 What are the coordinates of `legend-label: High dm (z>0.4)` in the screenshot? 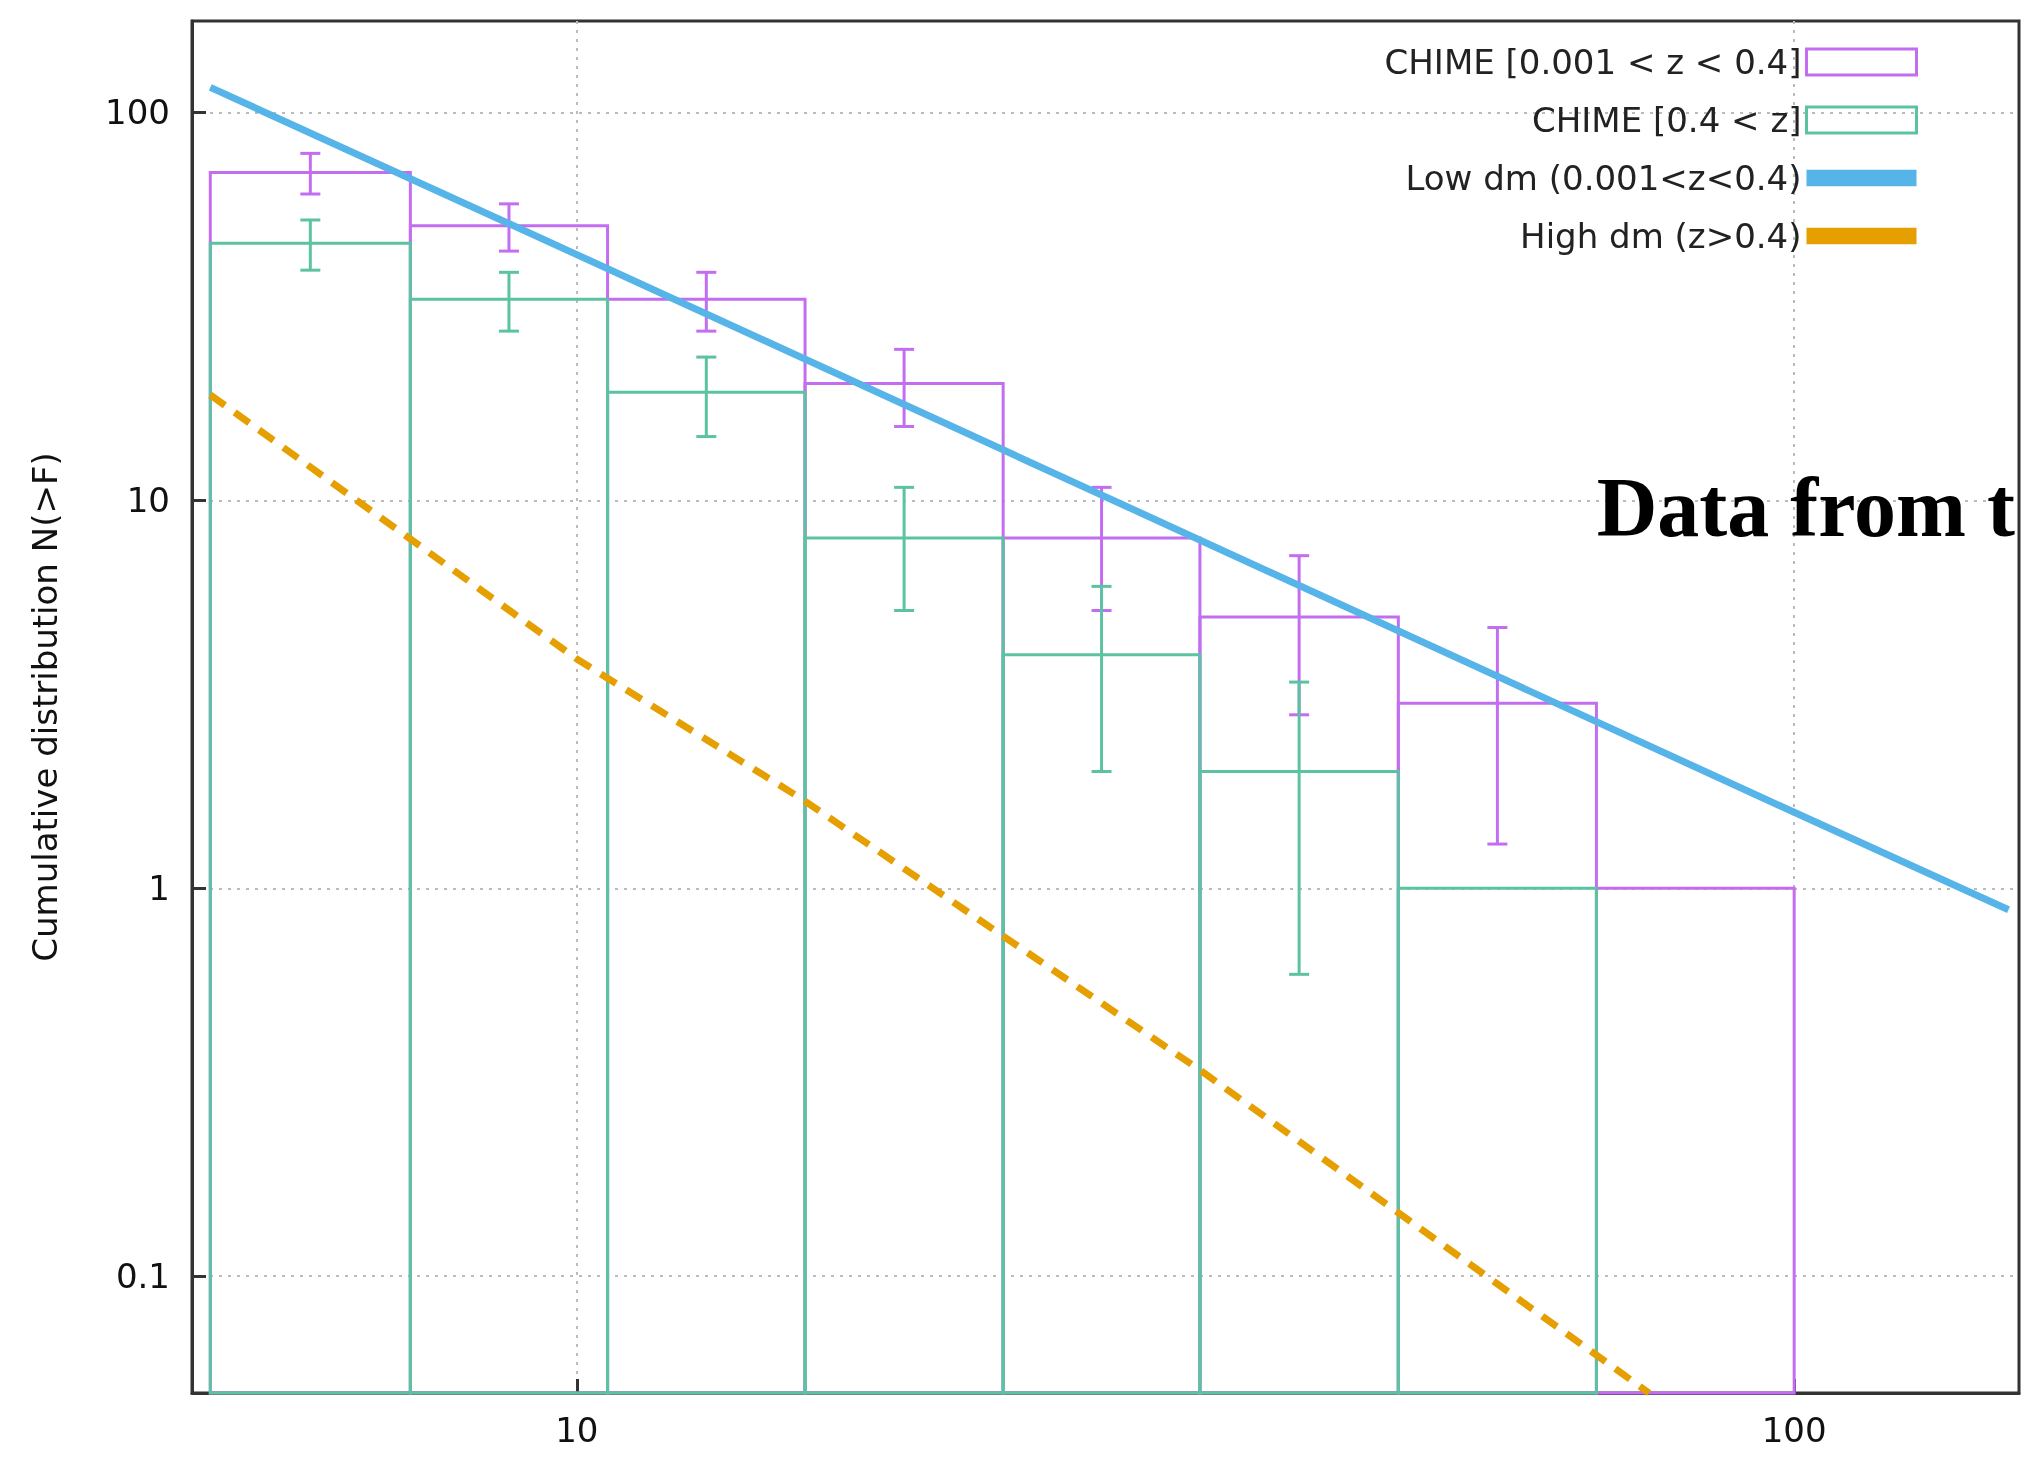 It's located at (1661, 236).